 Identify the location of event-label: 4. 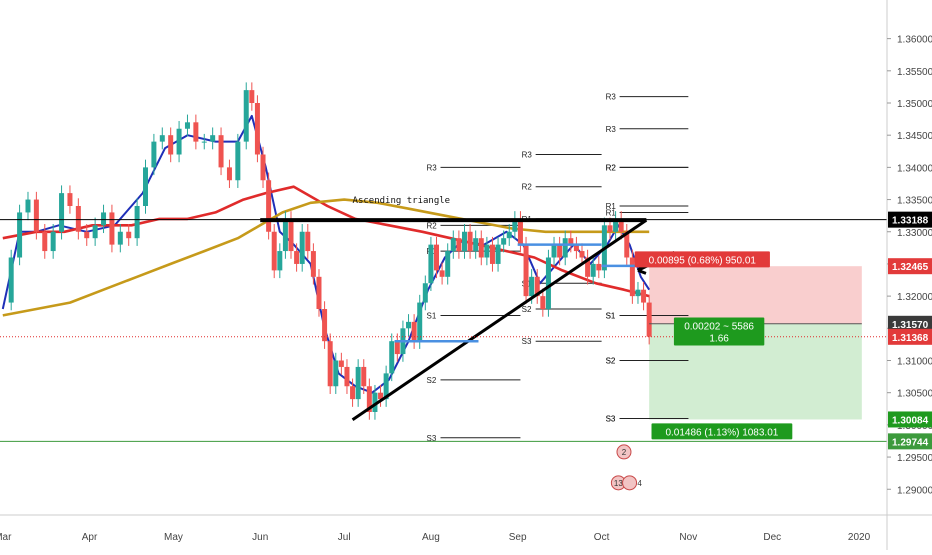
(639, 483).